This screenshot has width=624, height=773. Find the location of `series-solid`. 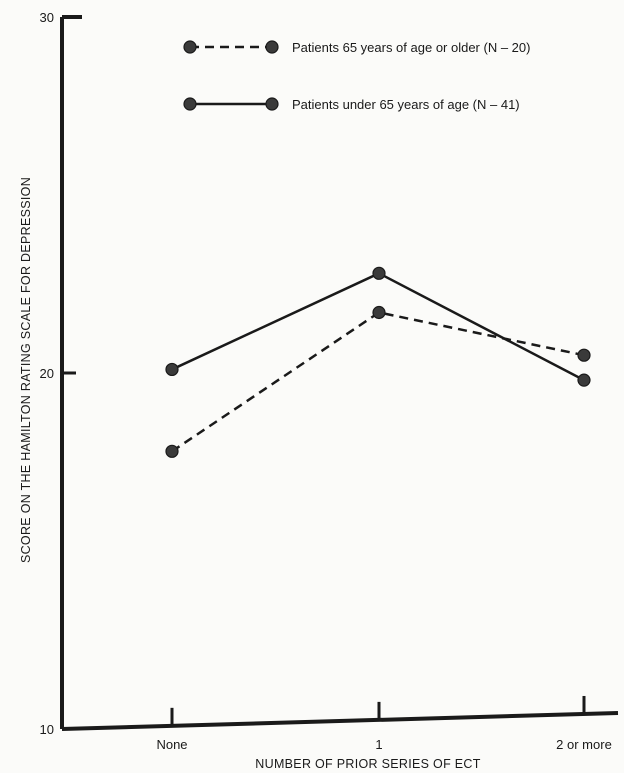

series-solid is located at coordinates (378, 326).